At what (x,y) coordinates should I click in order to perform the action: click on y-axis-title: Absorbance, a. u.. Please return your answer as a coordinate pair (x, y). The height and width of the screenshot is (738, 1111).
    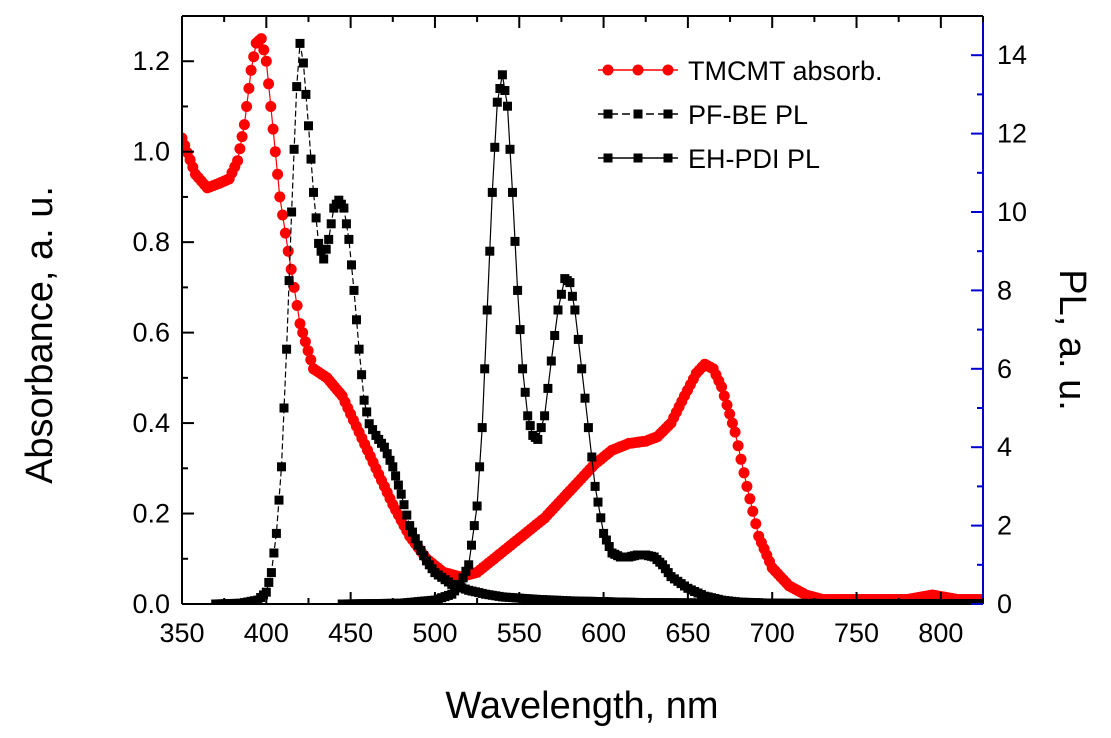
    Looking at the image, I should click on (40, 335).